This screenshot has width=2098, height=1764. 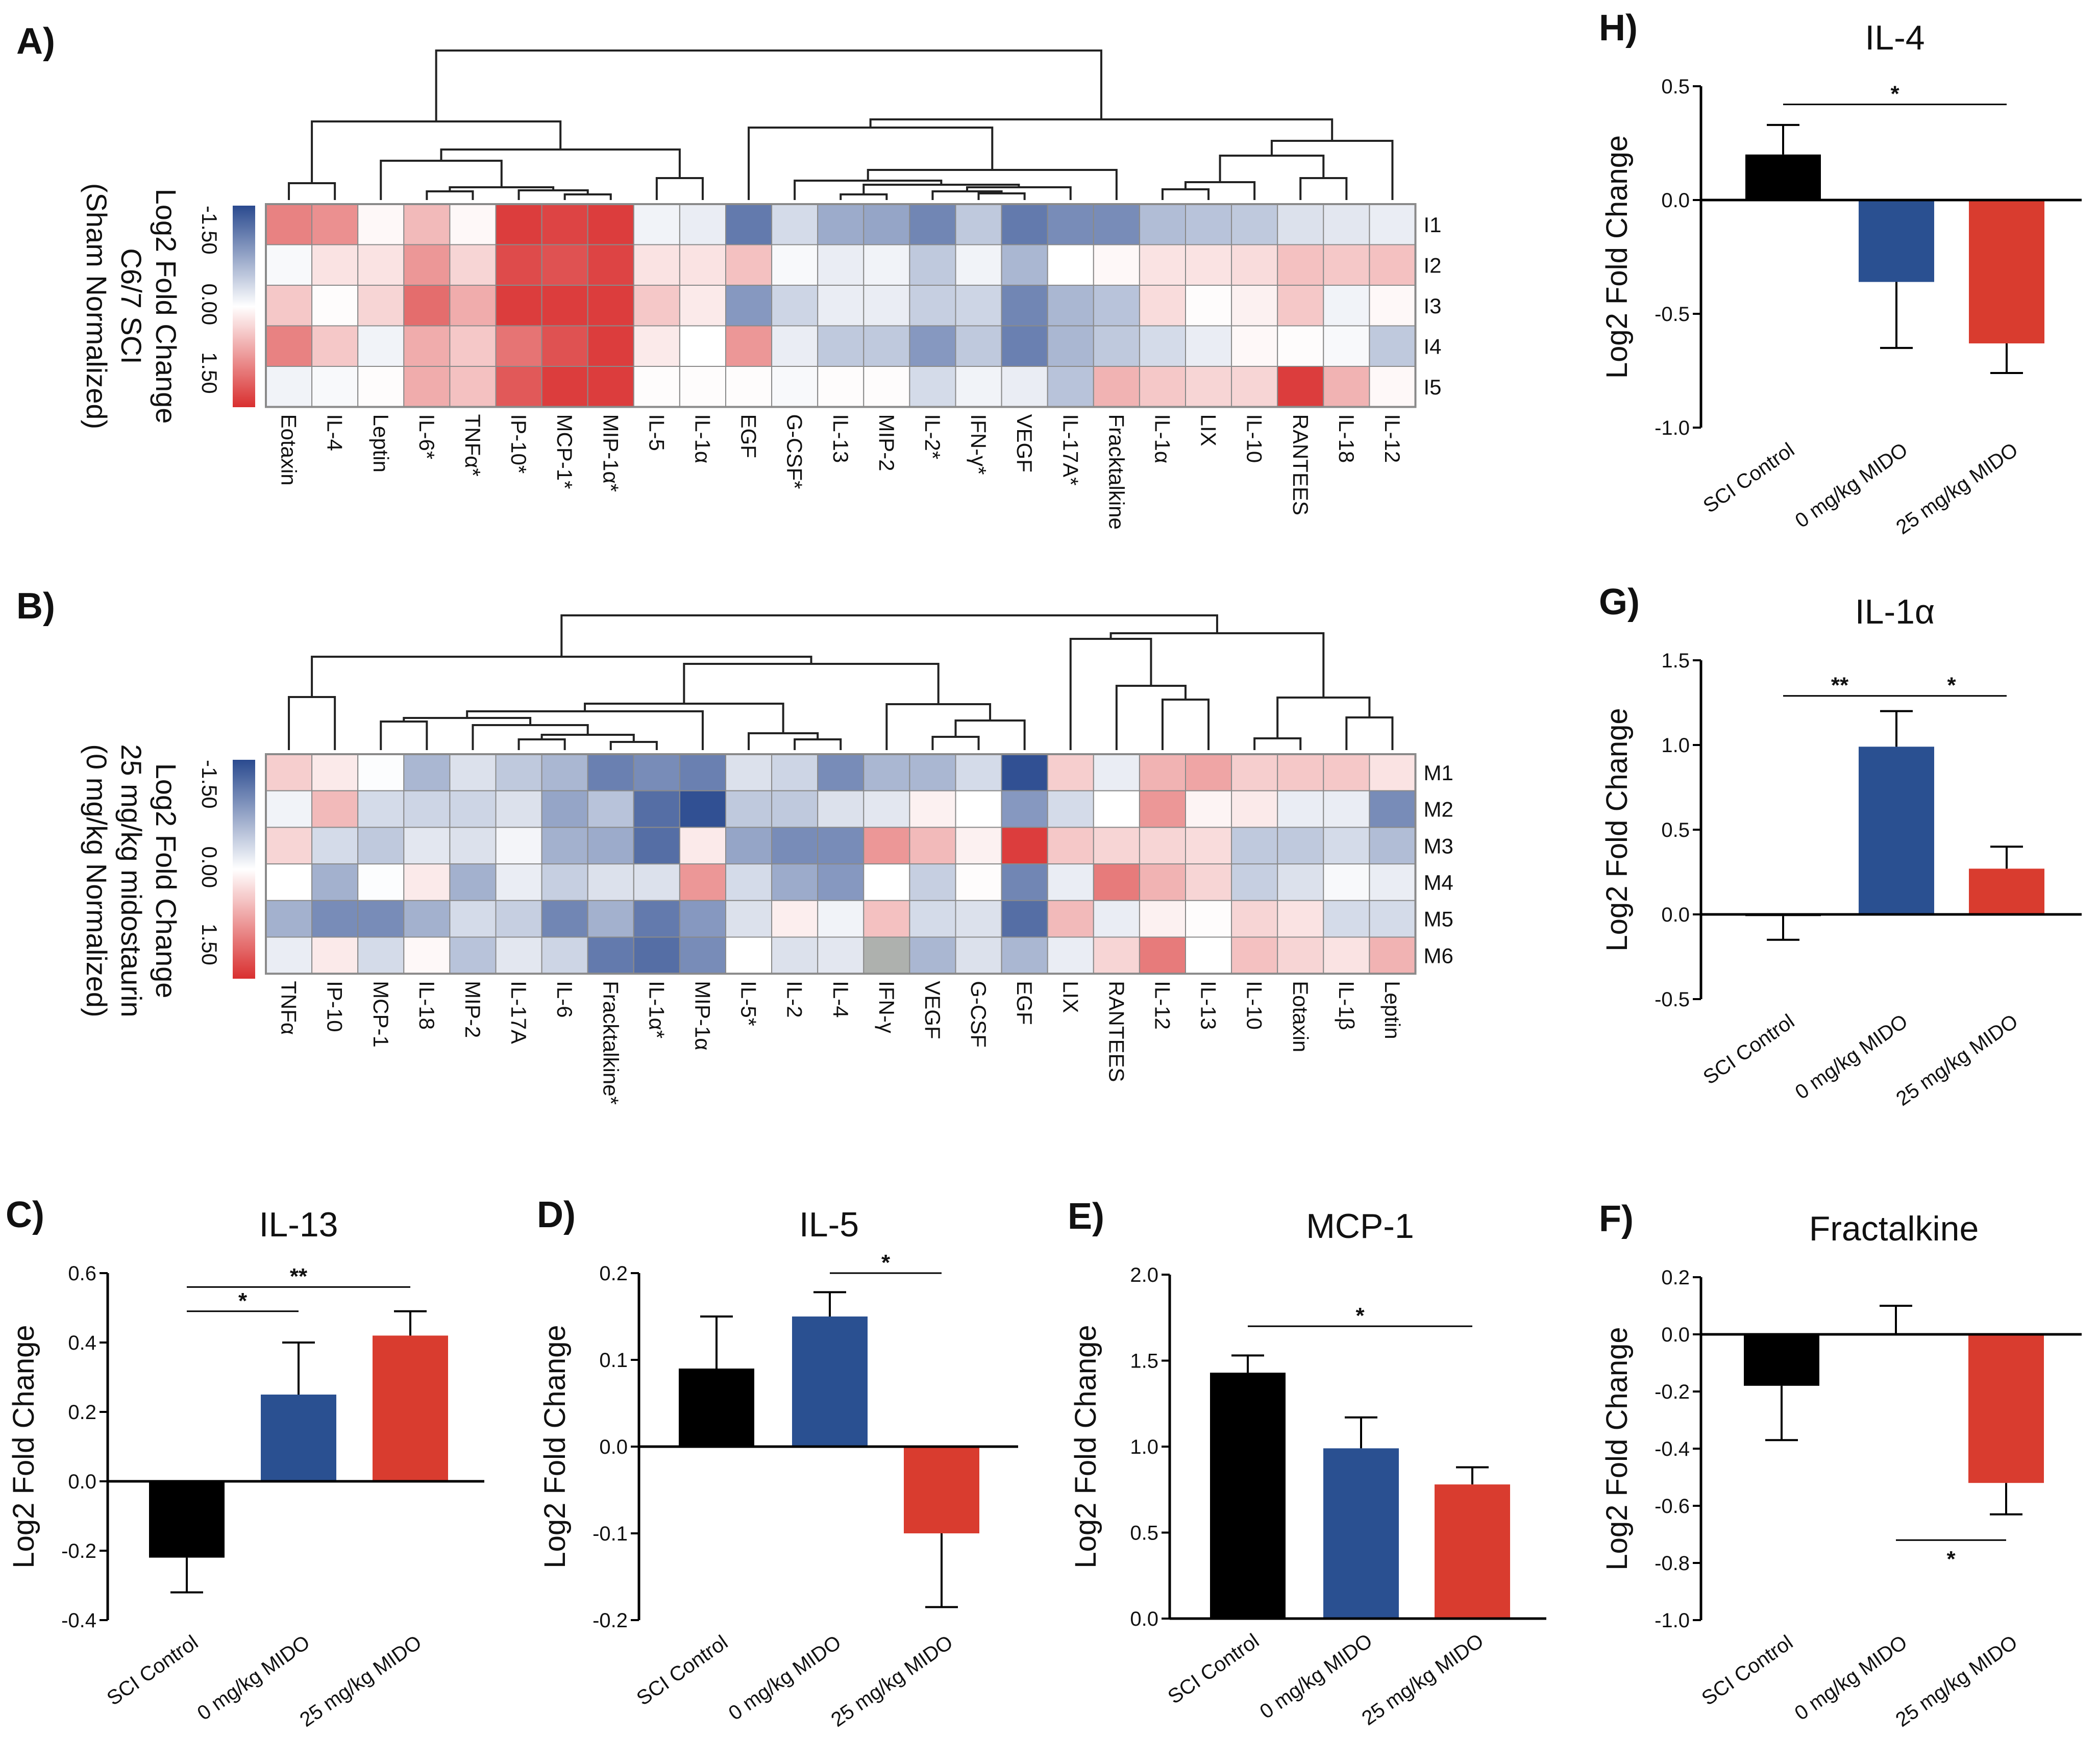 What do you see at coordinates (1749, 477) in the screenshot?
I see `x-category-label: SCI Control` at bounding box center [1749, 477].